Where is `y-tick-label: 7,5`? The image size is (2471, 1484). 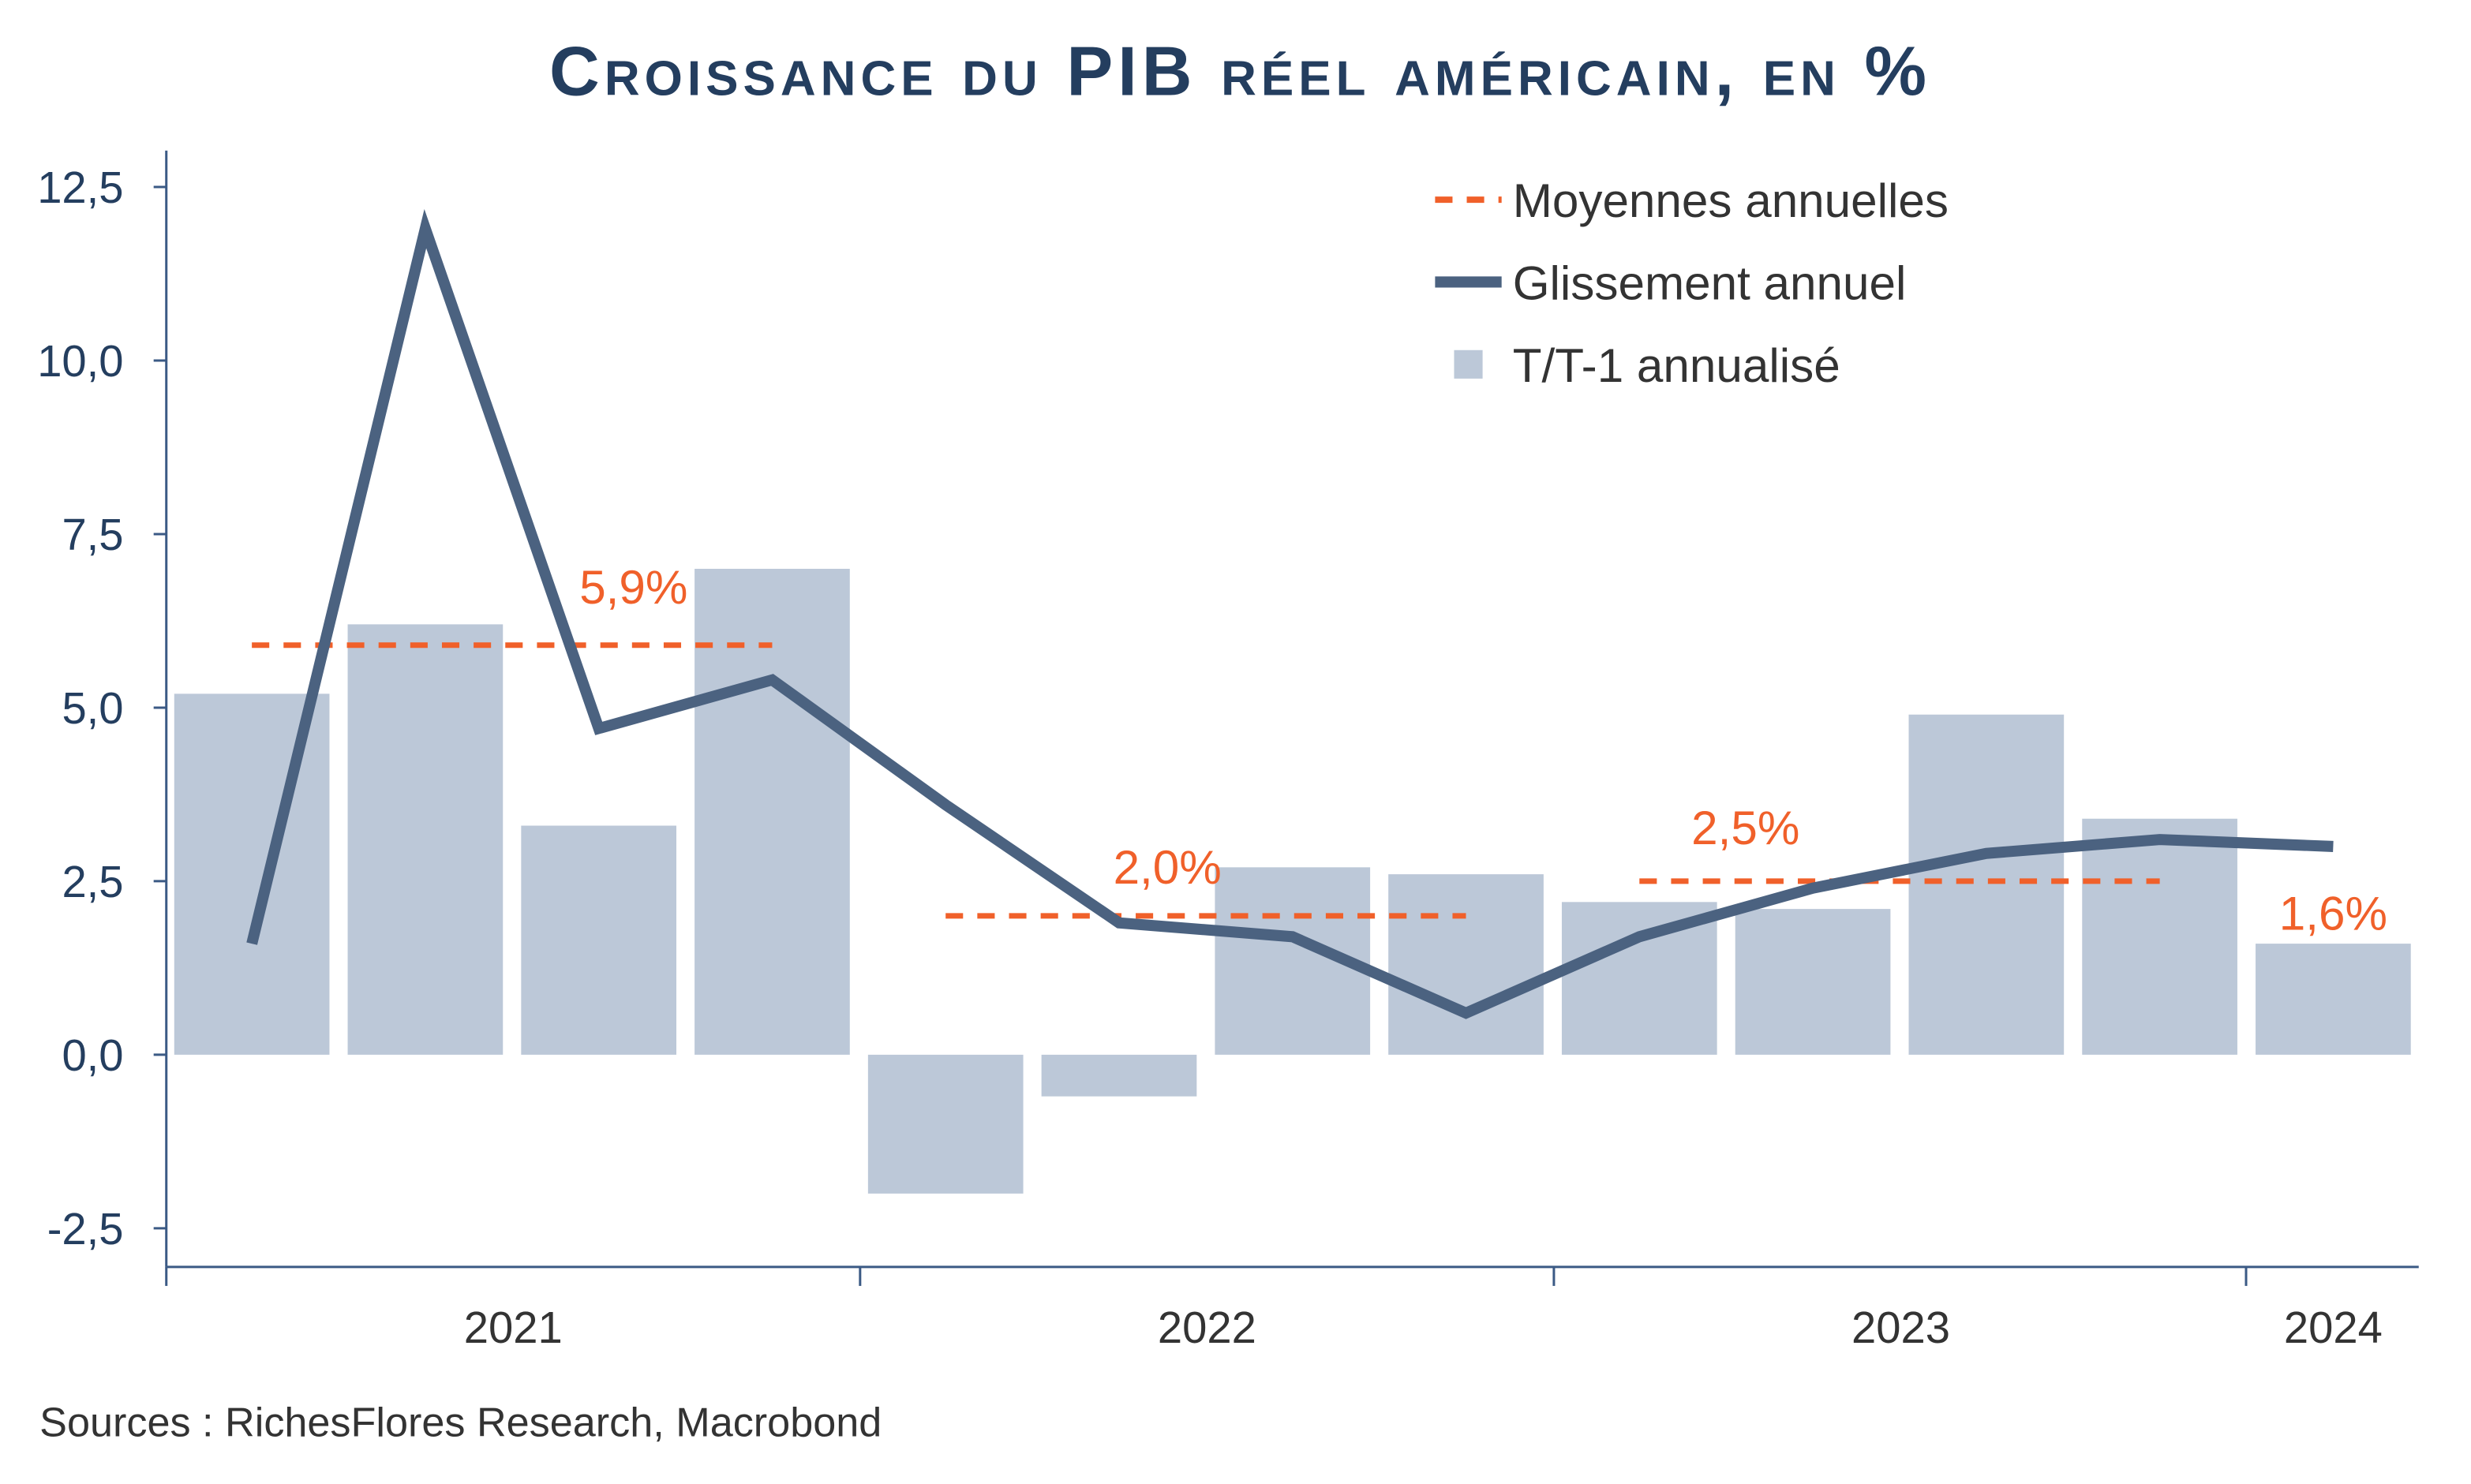 y-tick-label: 7,5 is located at coordinates (92, 534).